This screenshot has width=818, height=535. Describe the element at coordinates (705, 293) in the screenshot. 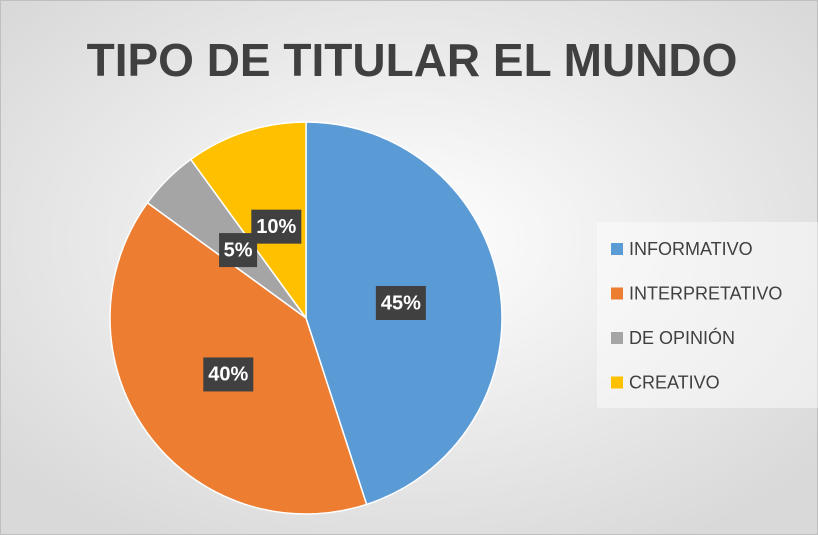

I see `legend-label: INTERPRETATIVO` at that location.